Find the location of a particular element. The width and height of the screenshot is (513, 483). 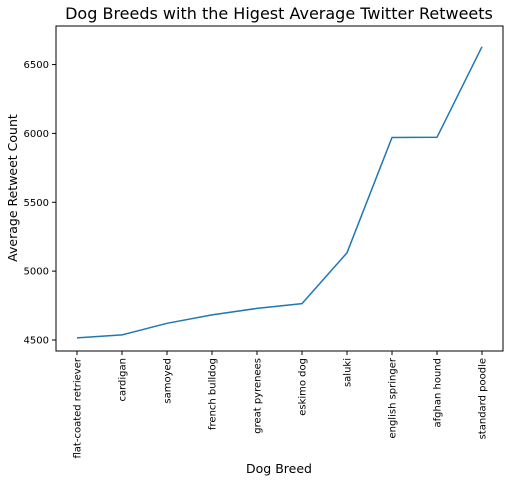

y-tick-label: 5500 is located at coordinates (36, 203).